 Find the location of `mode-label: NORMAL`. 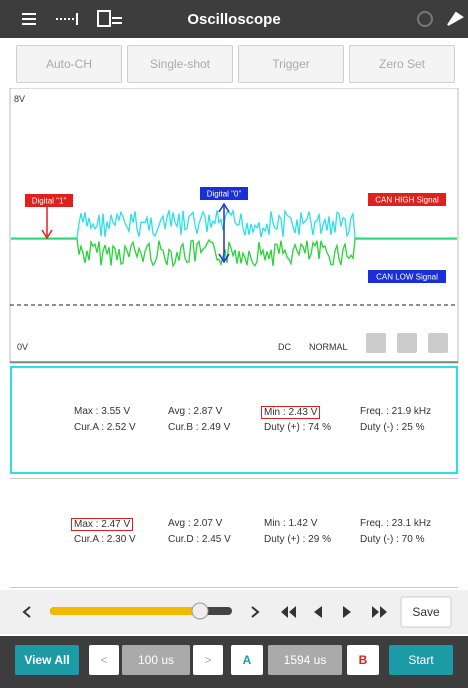

mode-label: NORMAL is located at coordinates (328, 347).